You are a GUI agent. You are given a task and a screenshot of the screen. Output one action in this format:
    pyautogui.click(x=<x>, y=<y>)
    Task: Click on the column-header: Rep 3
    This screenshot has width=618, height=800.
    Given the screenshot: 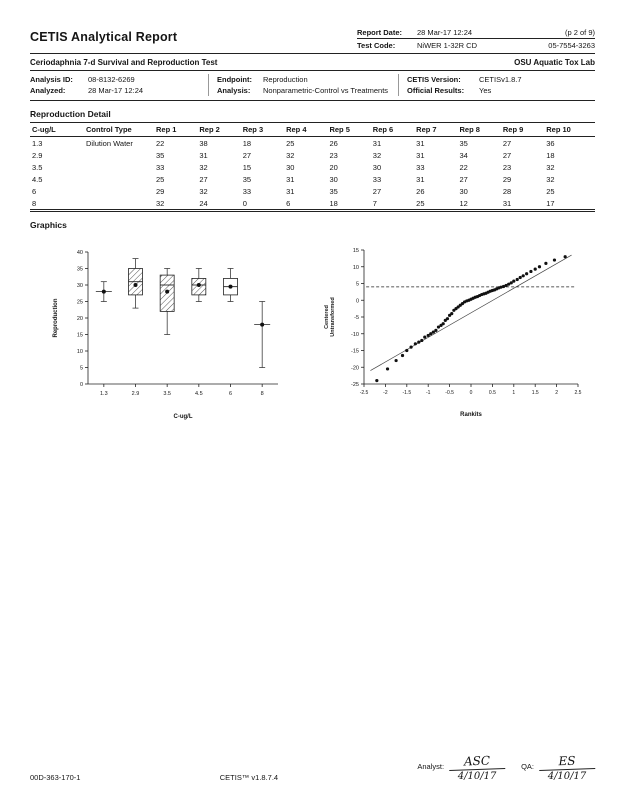 What is the action you would take?
    pyautogui.click(x=262, y=129)
    